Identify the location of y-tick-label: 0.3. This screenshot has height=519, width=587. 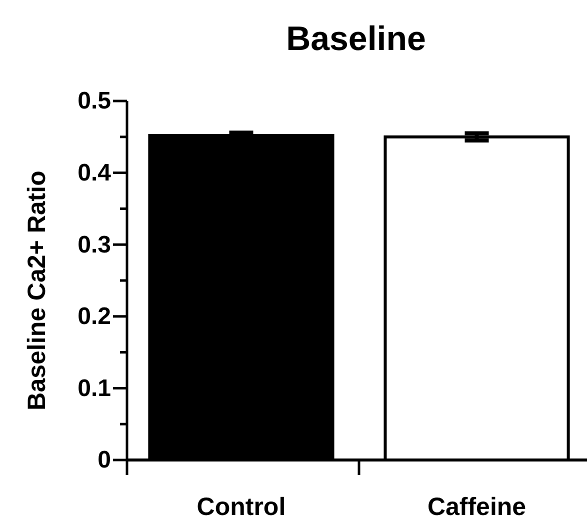
(94, 244).